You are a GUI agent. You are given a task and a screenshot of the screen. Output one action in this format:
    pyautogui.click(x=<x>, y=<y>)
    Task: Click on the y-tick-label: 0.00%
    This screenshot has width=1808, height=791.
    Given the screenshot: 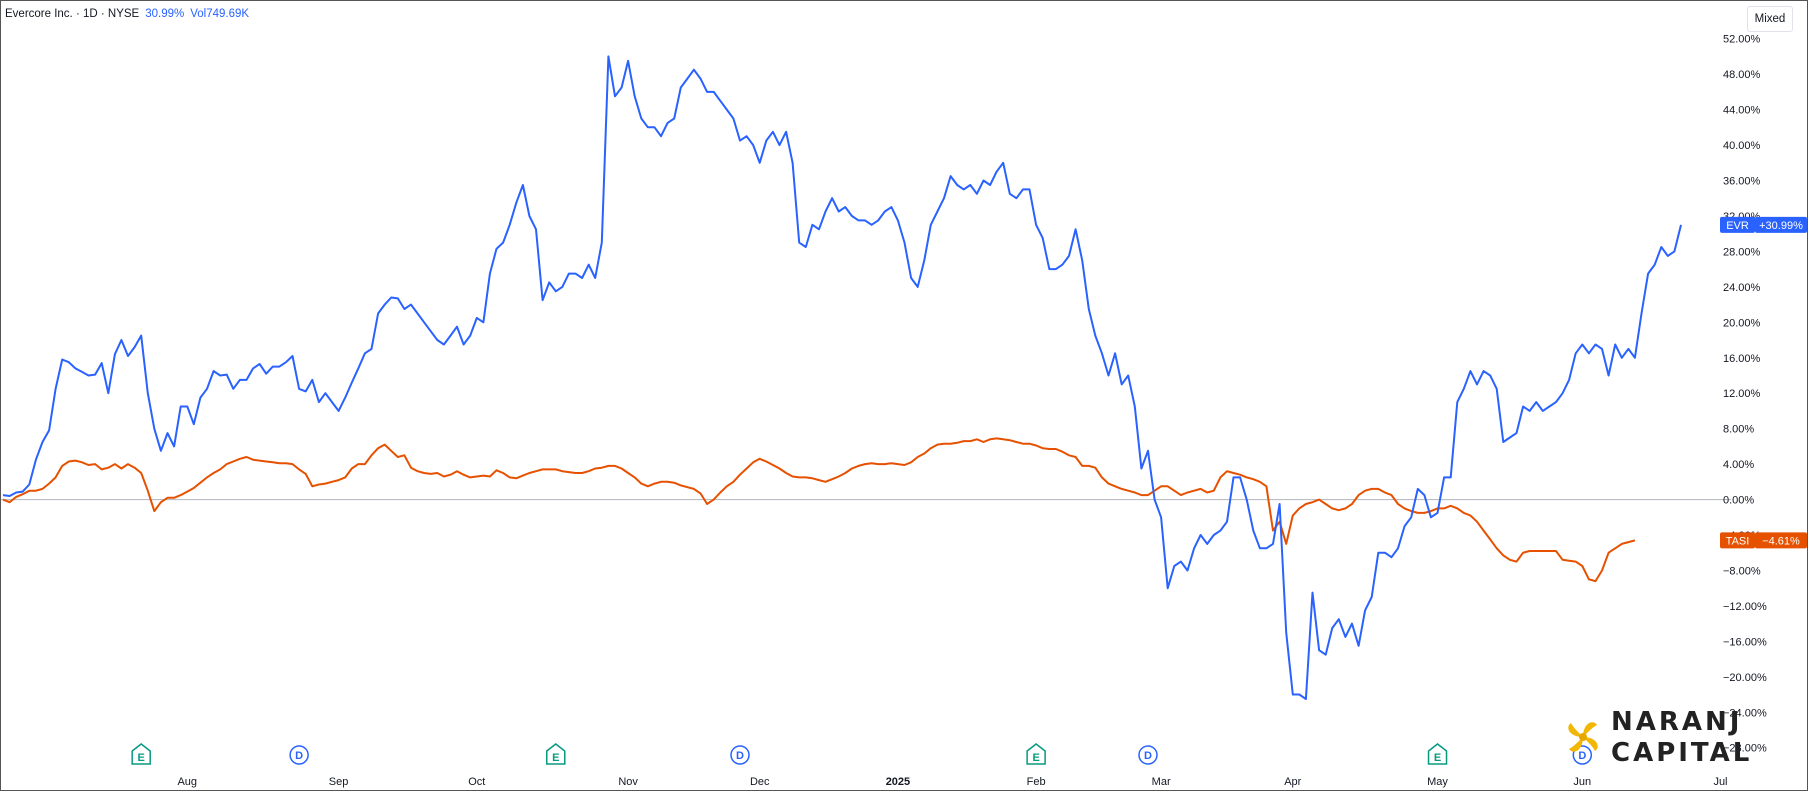 What is the action you would take?
    pyautogui.click(x=1738, y=501)
    